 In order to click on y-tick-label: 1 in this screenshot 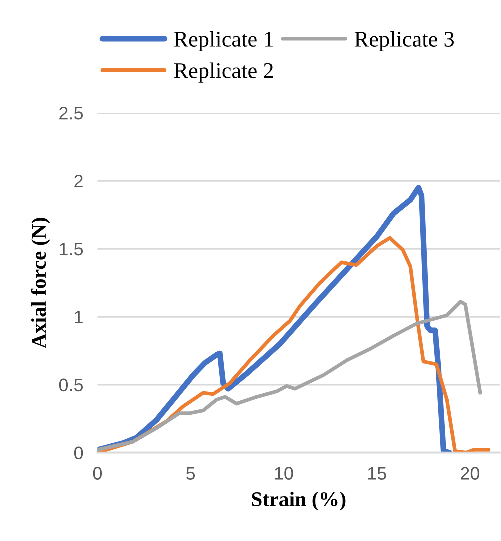, I will do `click(79, 317)`.